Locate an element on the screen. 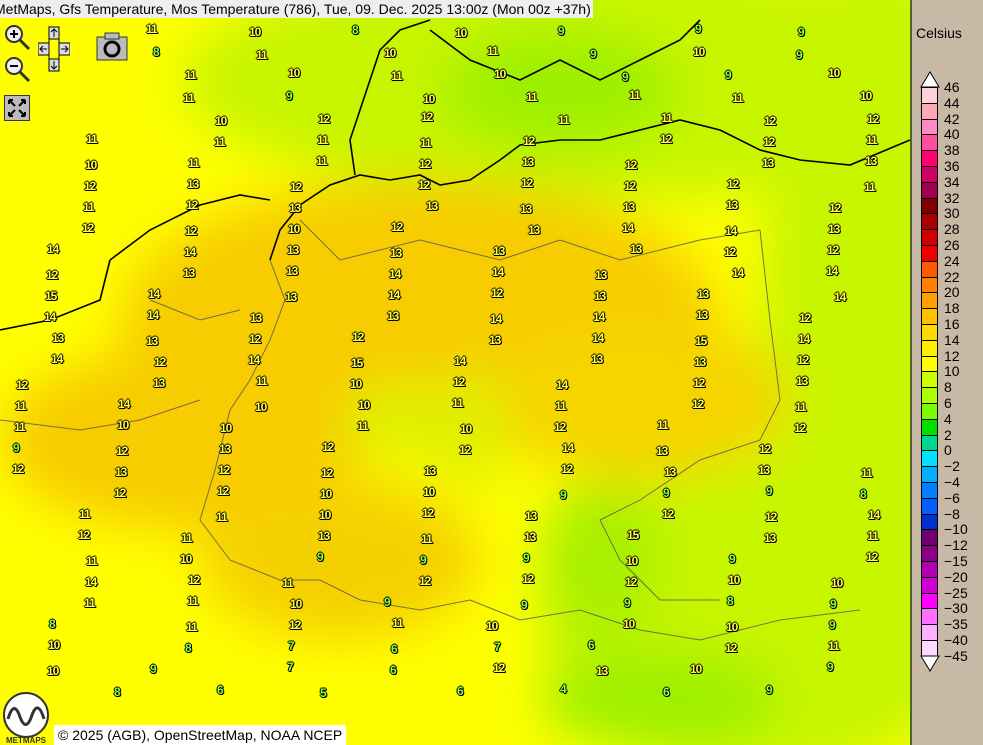  station-temperature: 15 is located at coordinates (357, 363).